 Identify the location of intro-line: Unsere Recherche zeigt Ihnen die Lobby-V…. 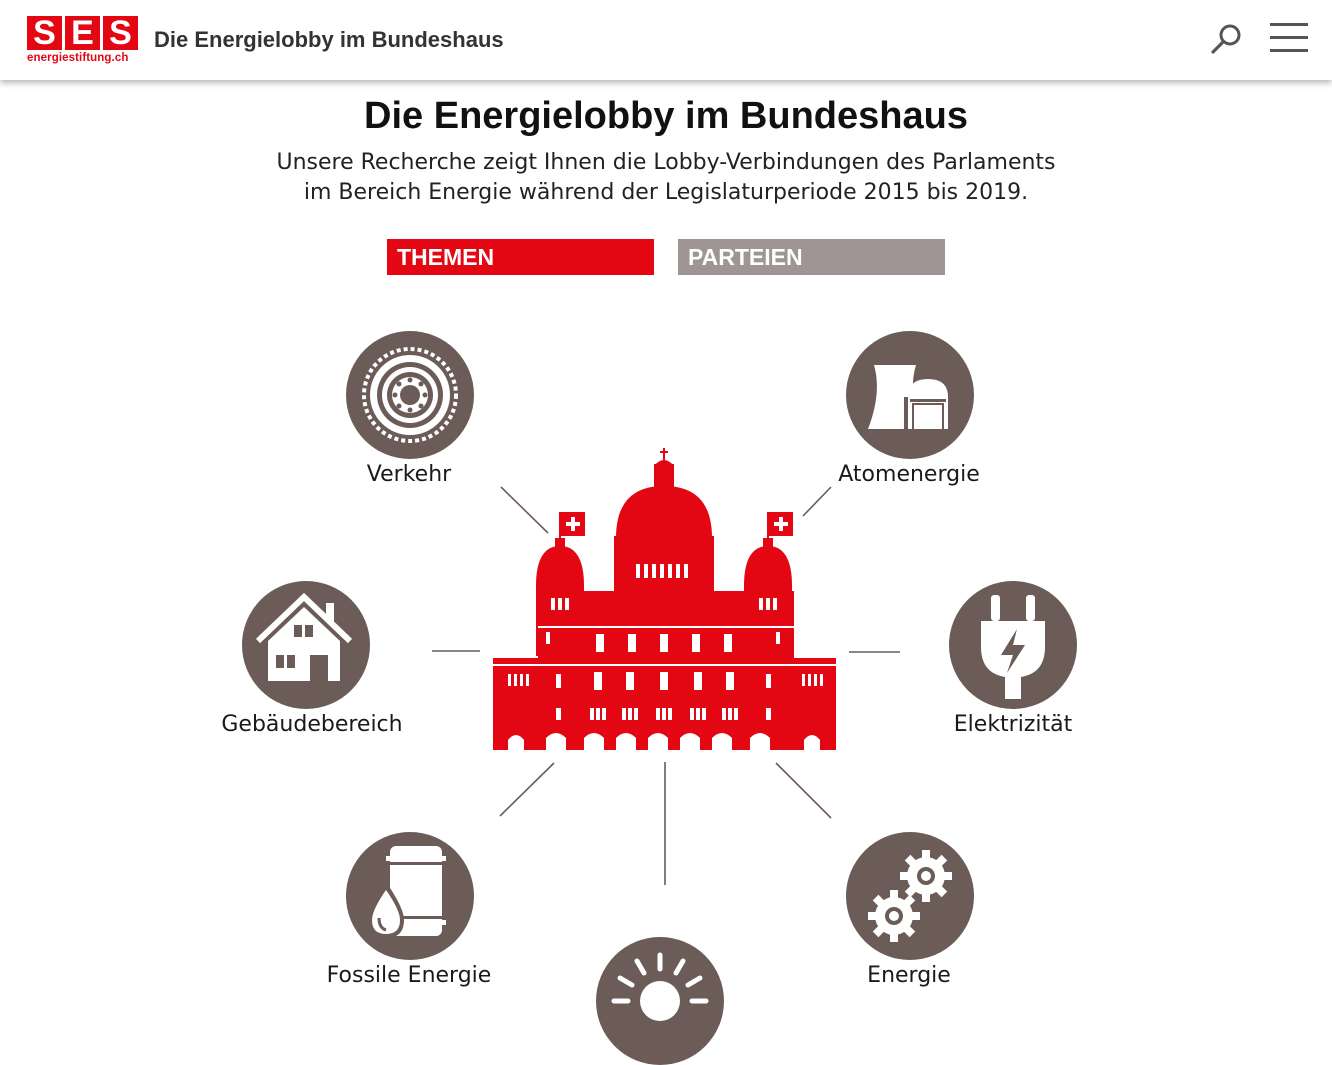
(666, 162).